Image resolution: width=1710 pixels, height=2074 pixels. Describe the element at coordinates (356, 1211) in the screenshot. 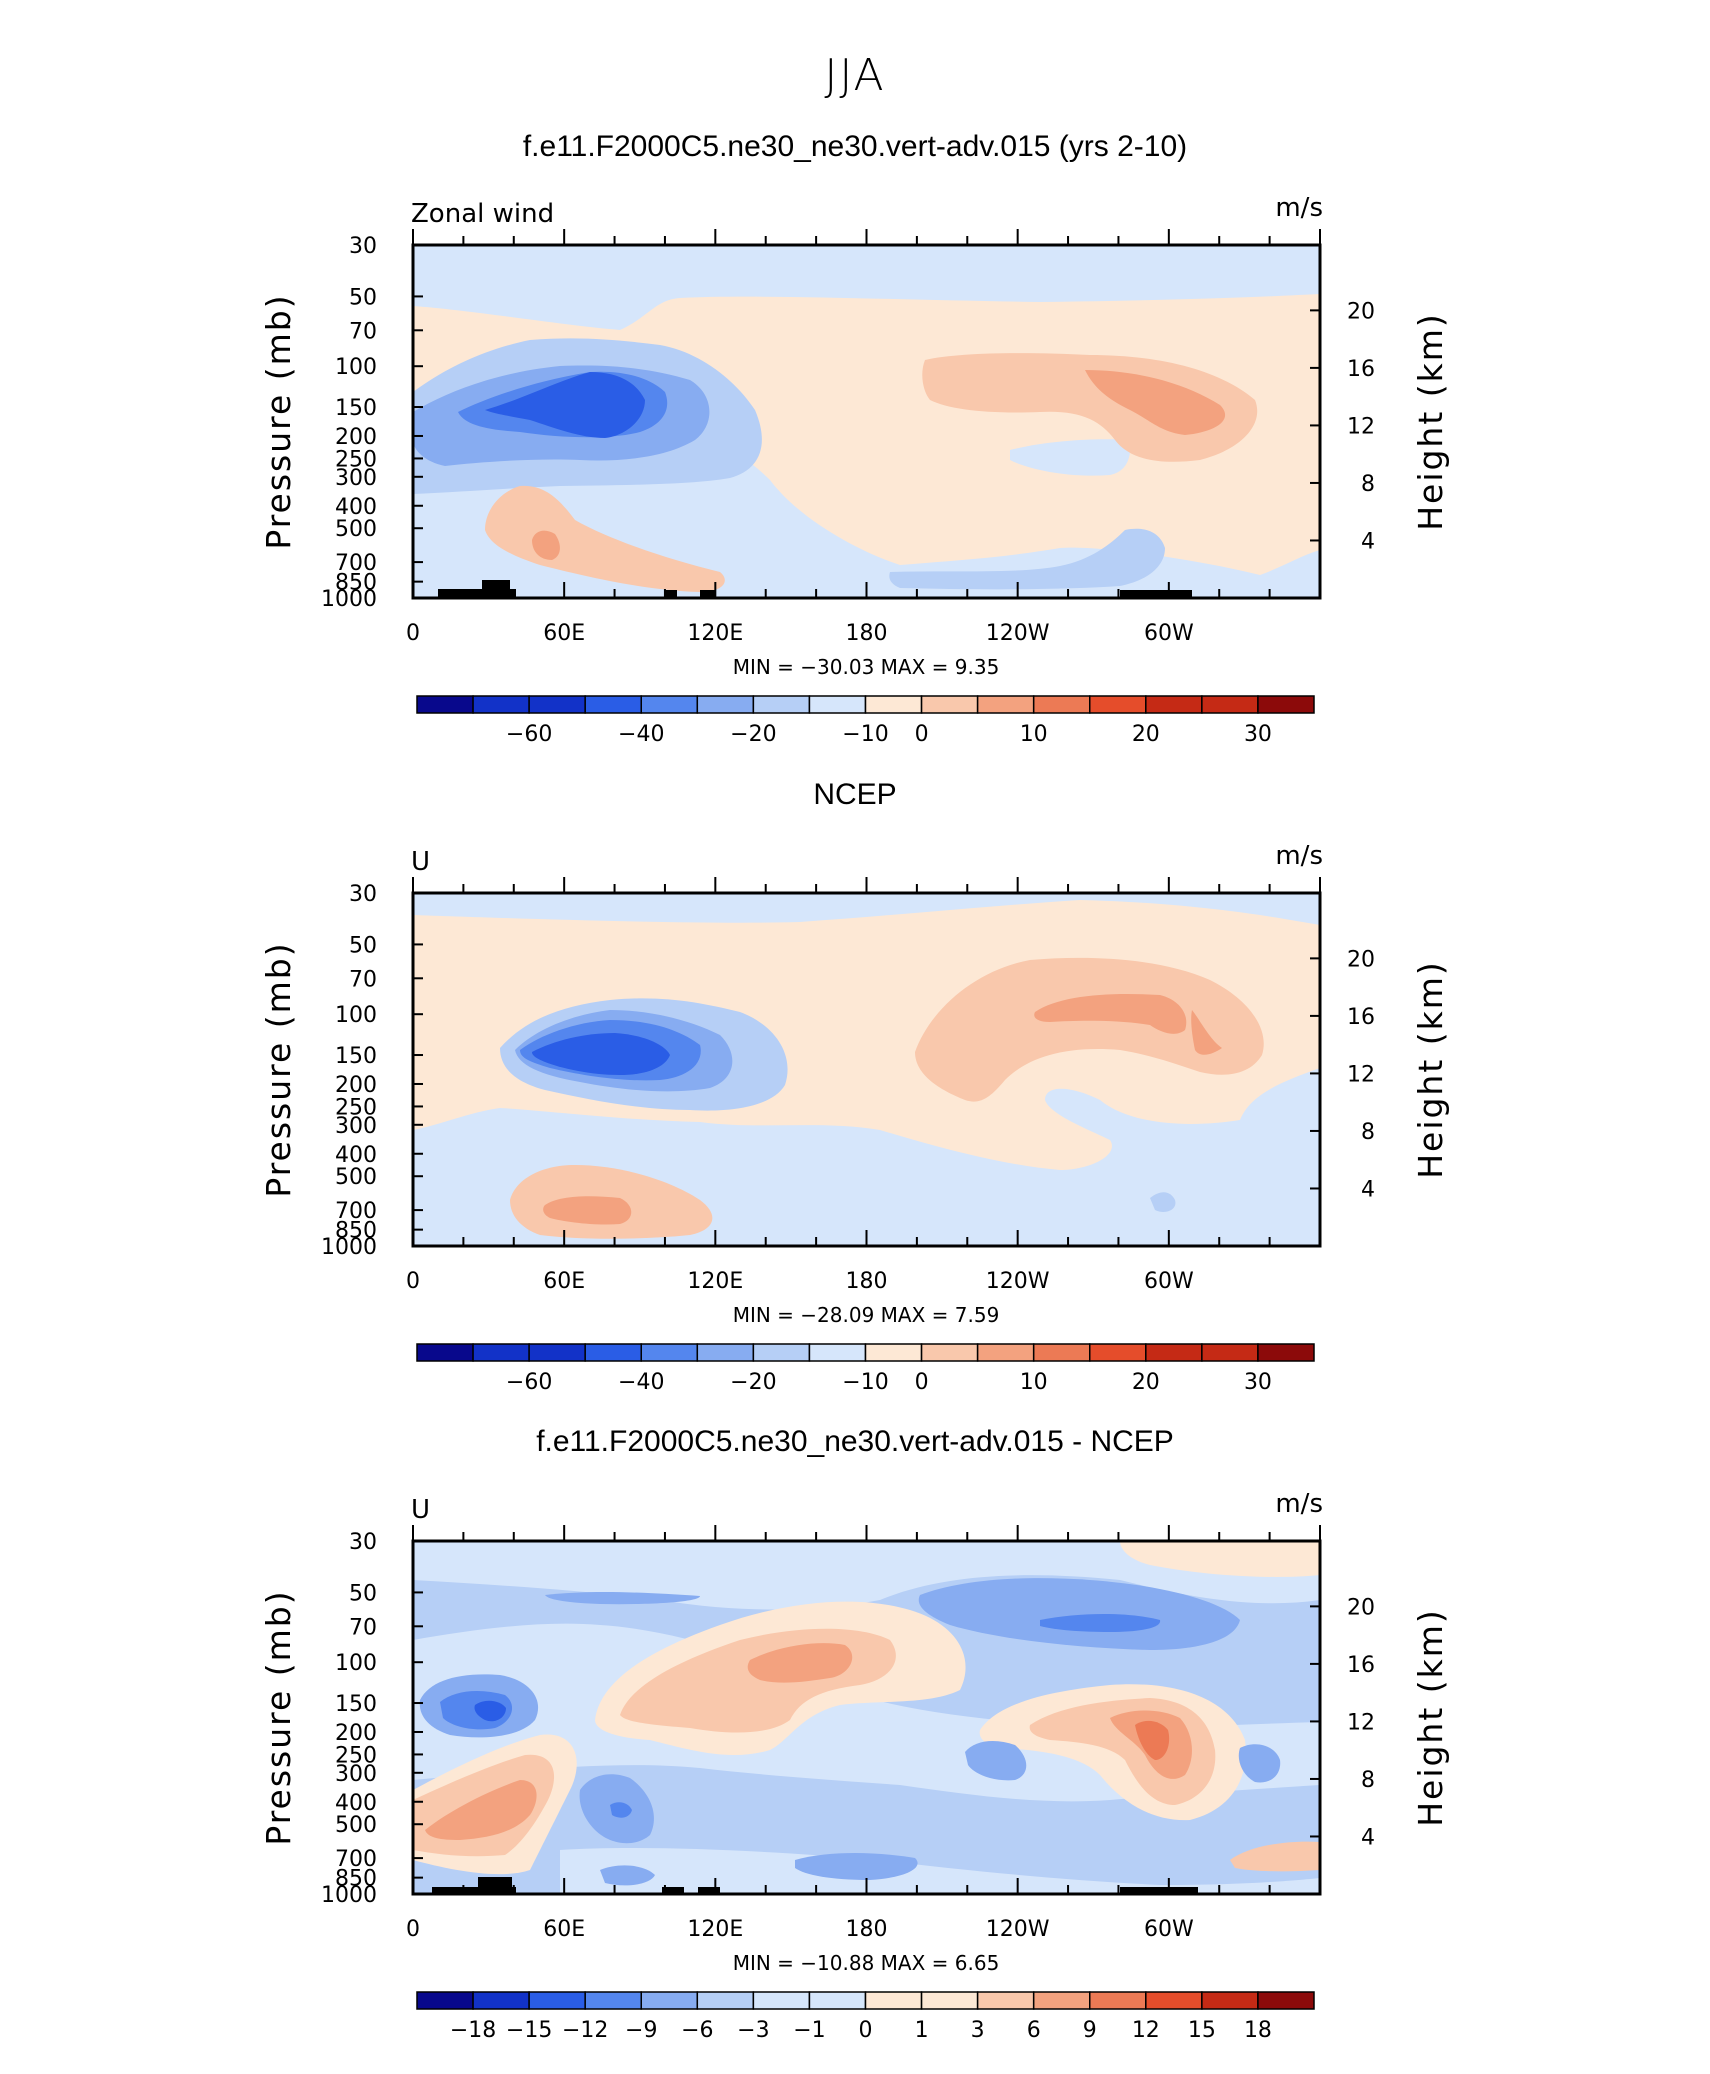

I see `y-tick-label: 700` at that location.